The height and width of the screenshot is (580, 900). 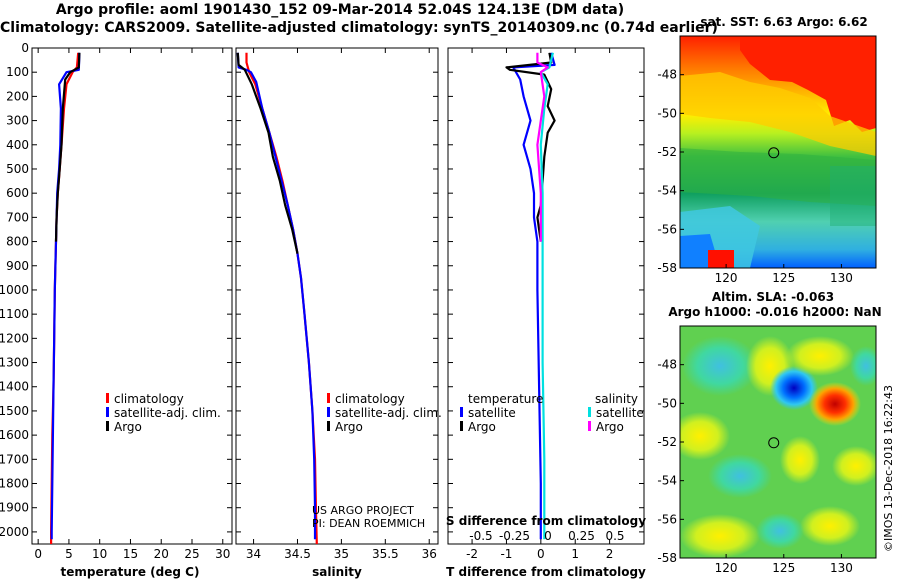 I want to click on y-tick-label: 700, so click(x=17, y=217).